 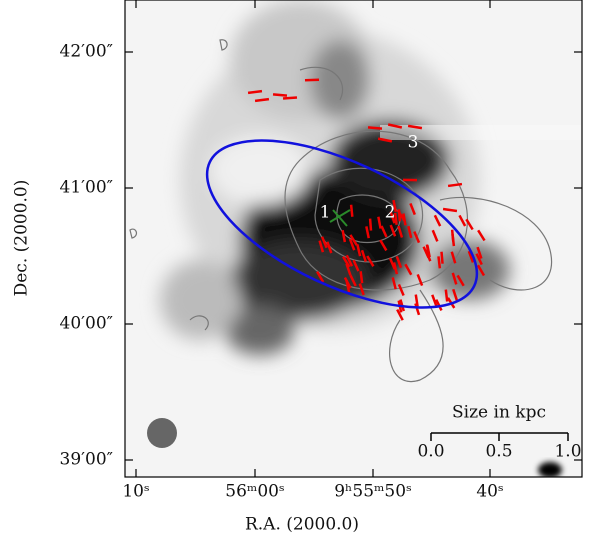 What do you see at coordinates (390, 213) in the screenshot?
I see `annotation: 2` at bounding box center [390, 213].